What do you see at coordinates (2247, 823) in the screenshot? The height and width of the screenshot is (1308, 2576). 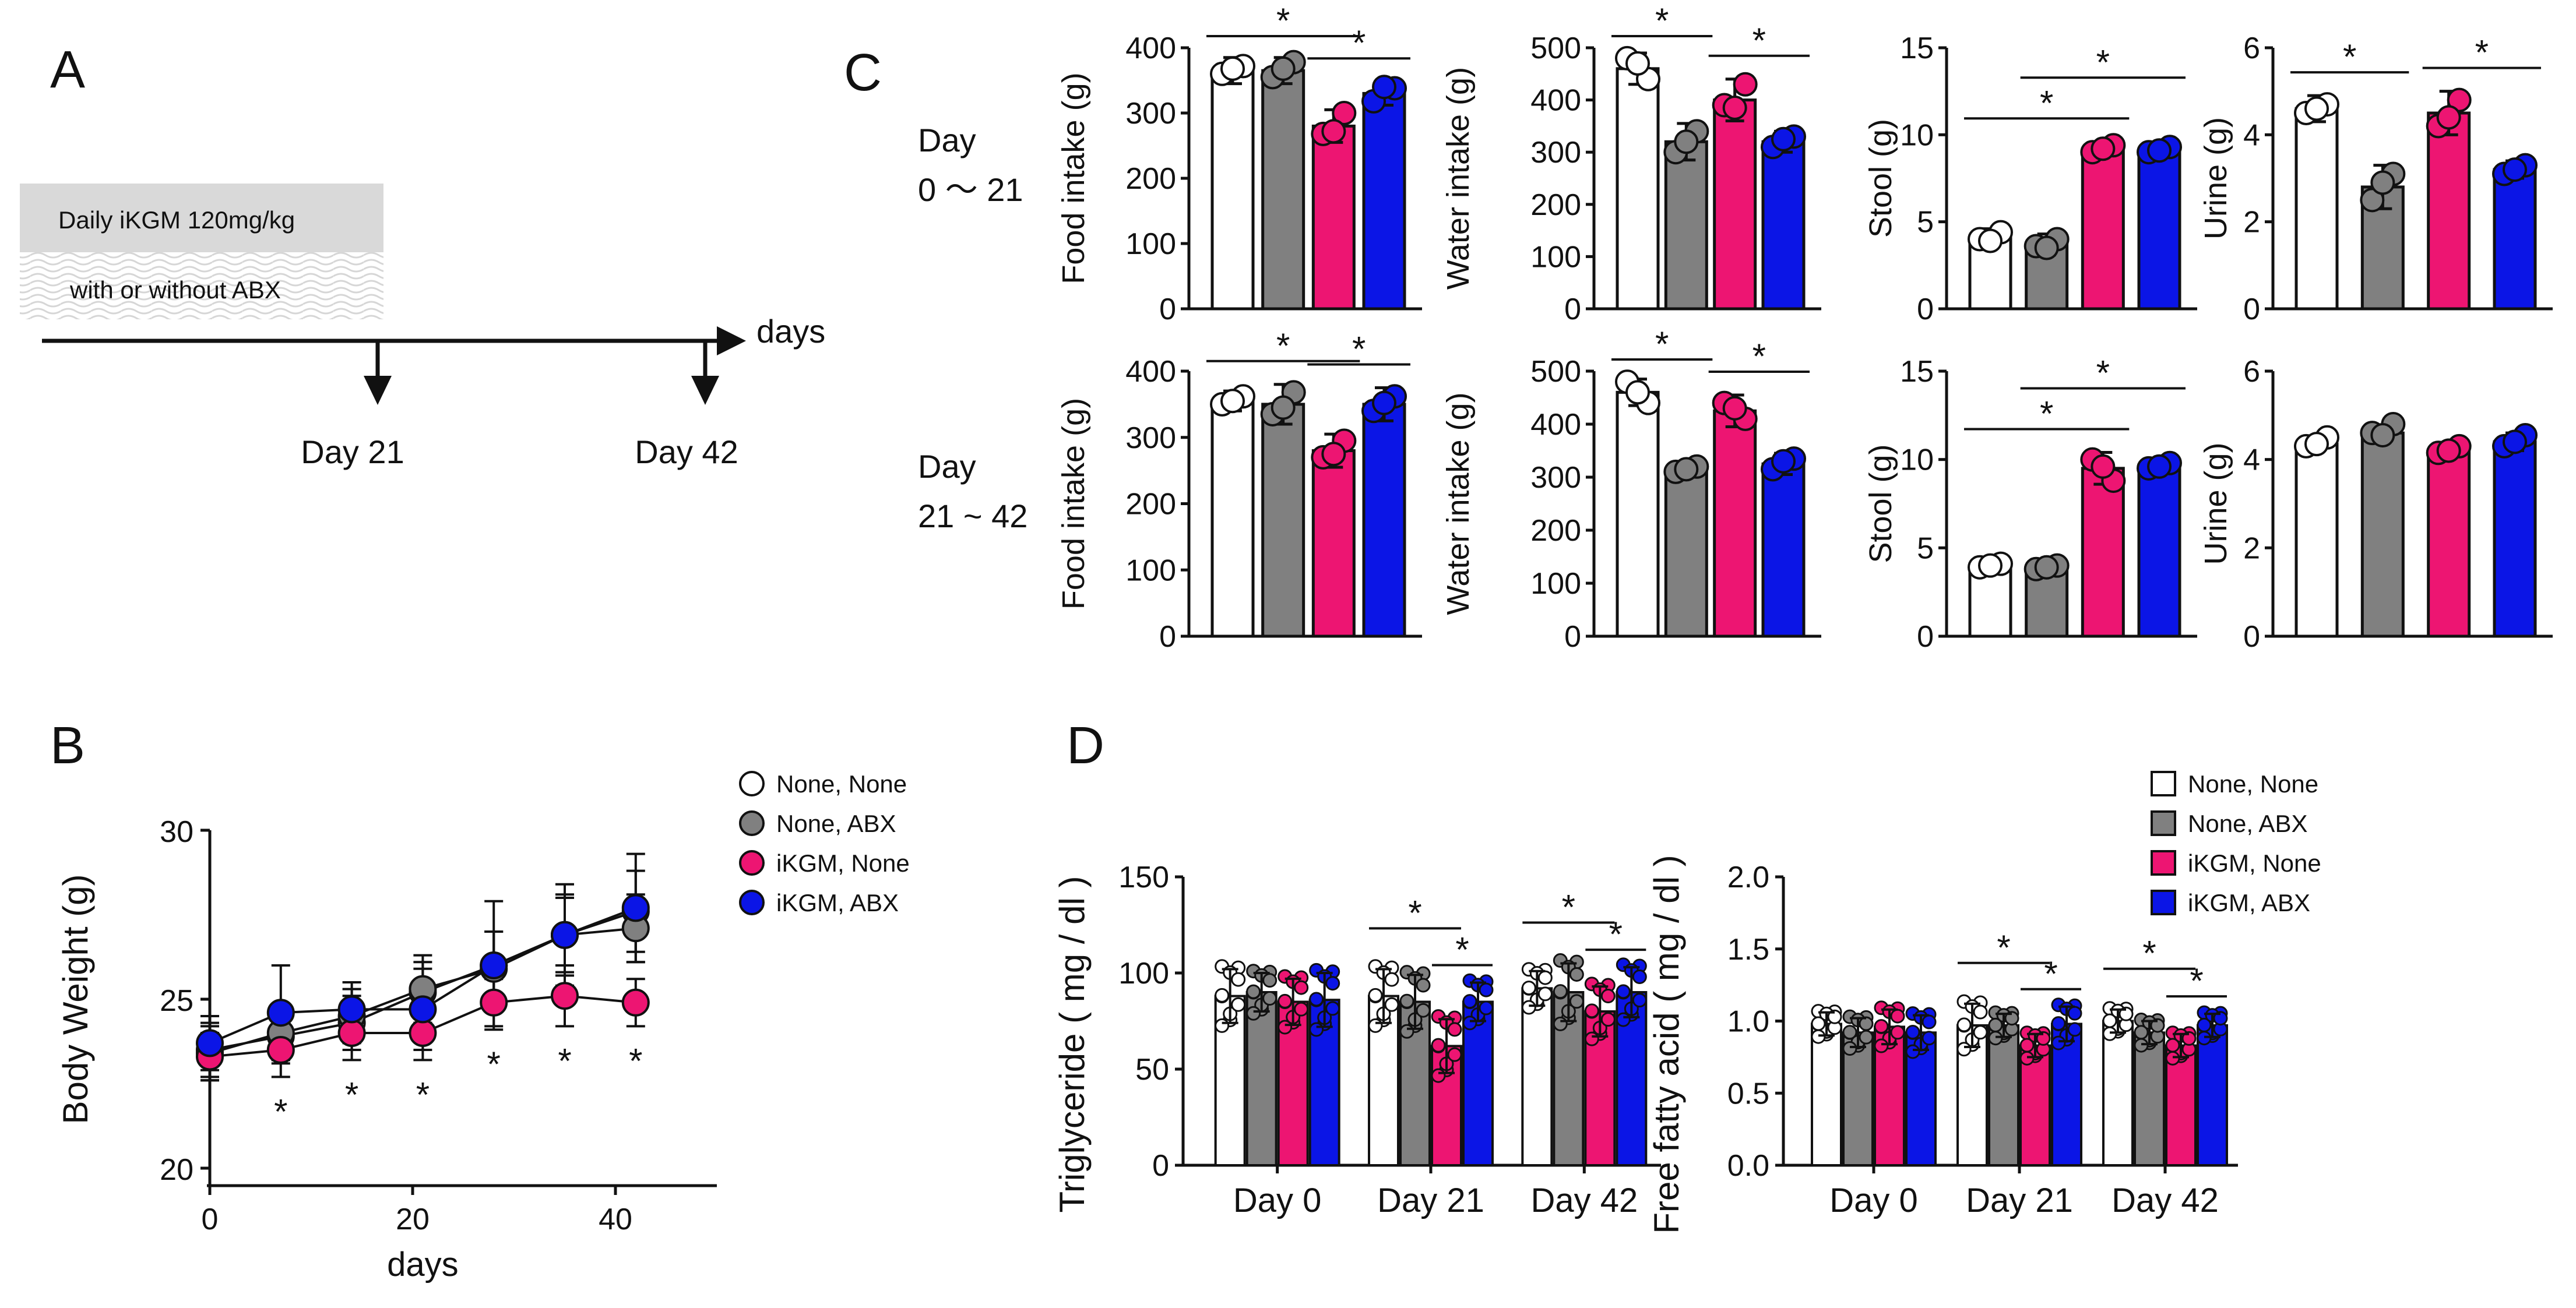 I see `legend-label: None, ABX` at bounding box center [2247, 823].